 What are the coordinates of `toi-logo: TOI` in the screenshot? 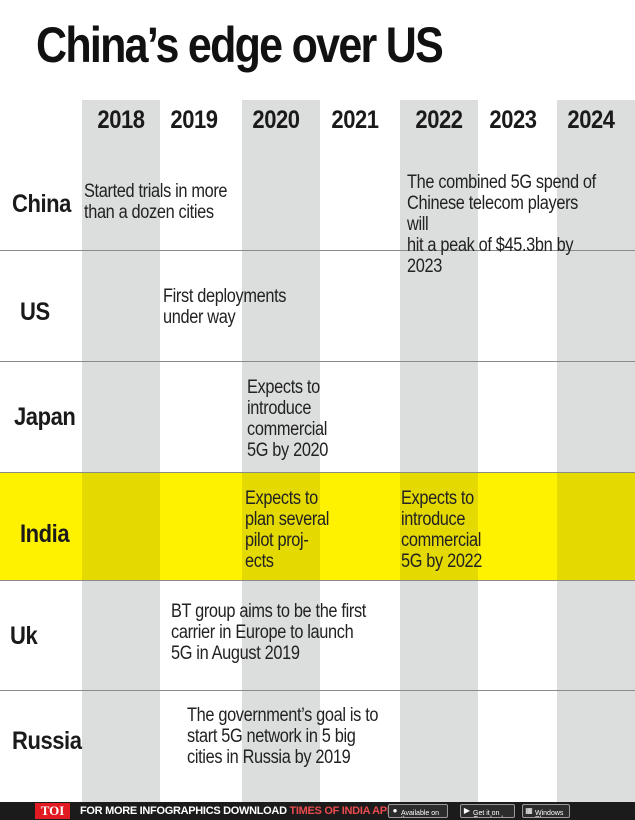 It's located at (52, 811).